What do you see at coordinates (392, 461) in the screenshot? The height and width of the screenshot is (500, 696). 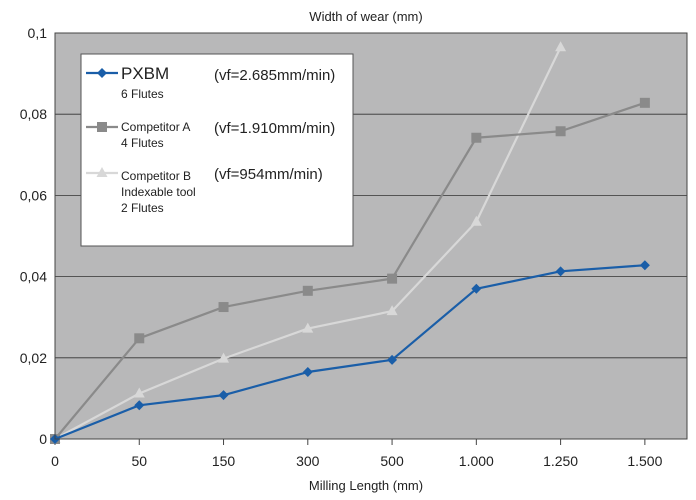 I see `x-tick-label: 500` at bounding box center [392, 461].